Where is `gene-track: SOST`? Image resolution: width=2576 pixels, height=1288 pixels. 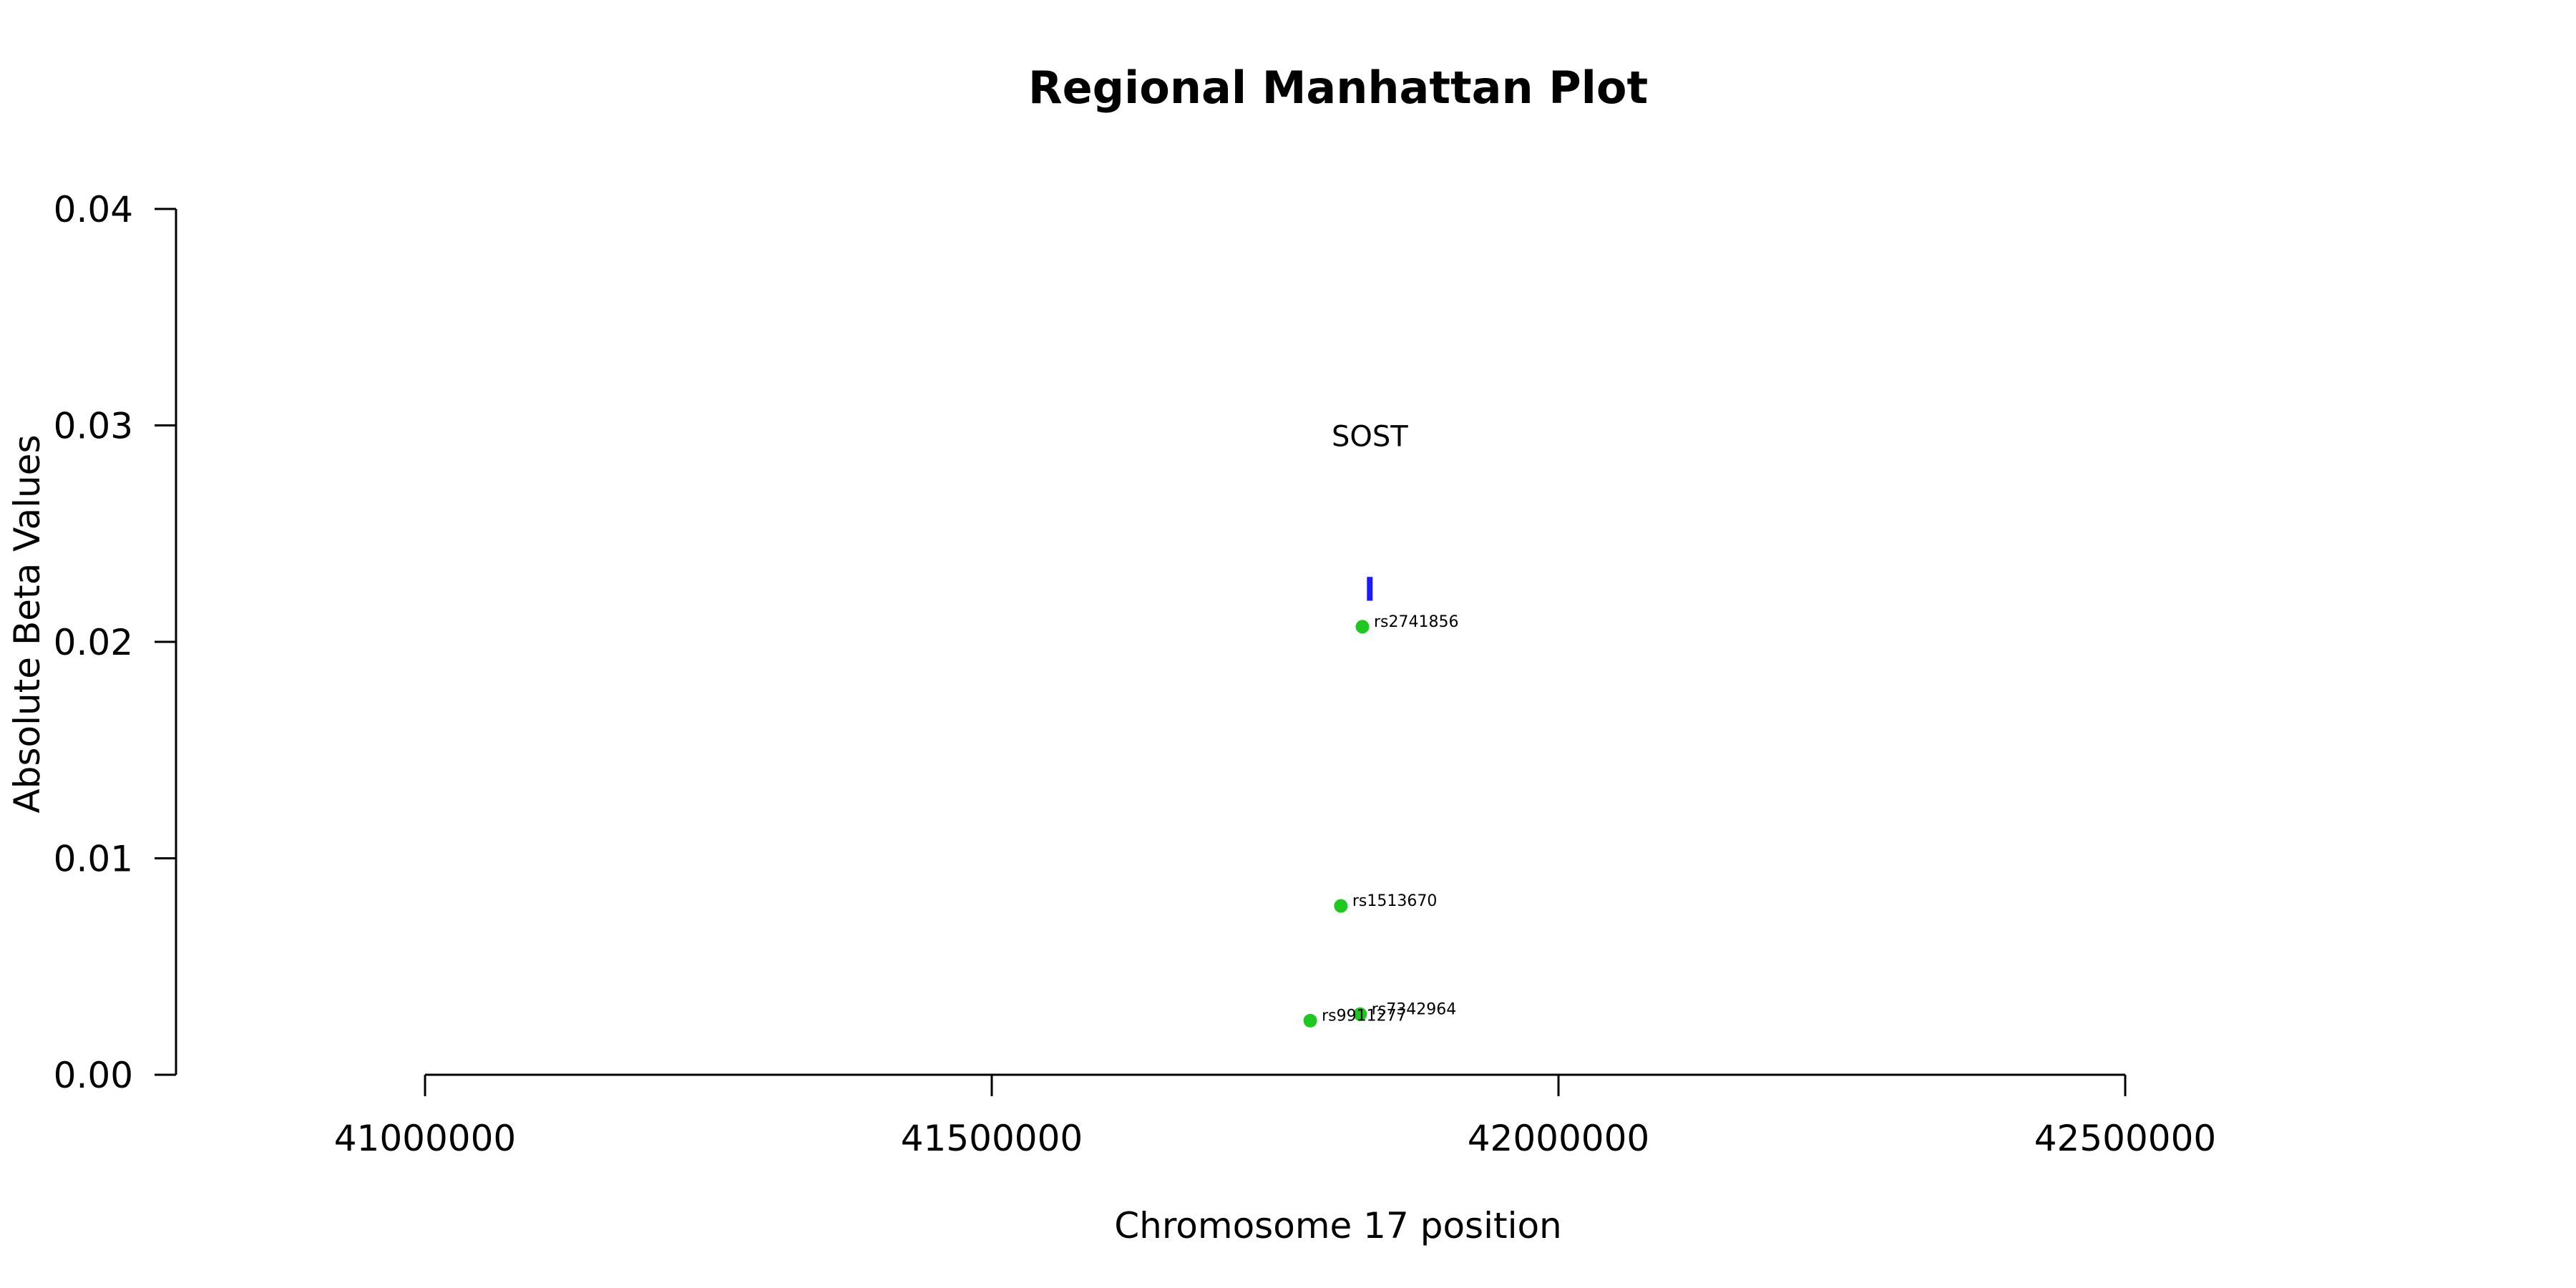
gene-track: SOST is located at coordinates (1370, 511).